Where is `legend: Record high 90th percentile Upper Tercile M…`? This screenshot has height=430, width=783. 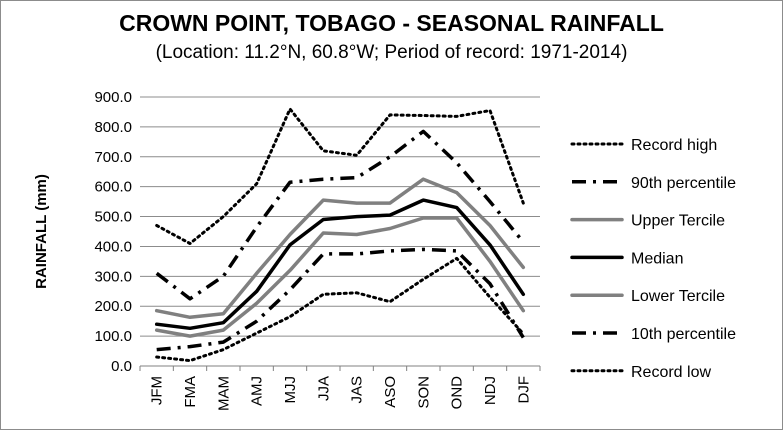
legend: Record high 90th percentile Upper Tercile M… is located at coordinates (653, 259).